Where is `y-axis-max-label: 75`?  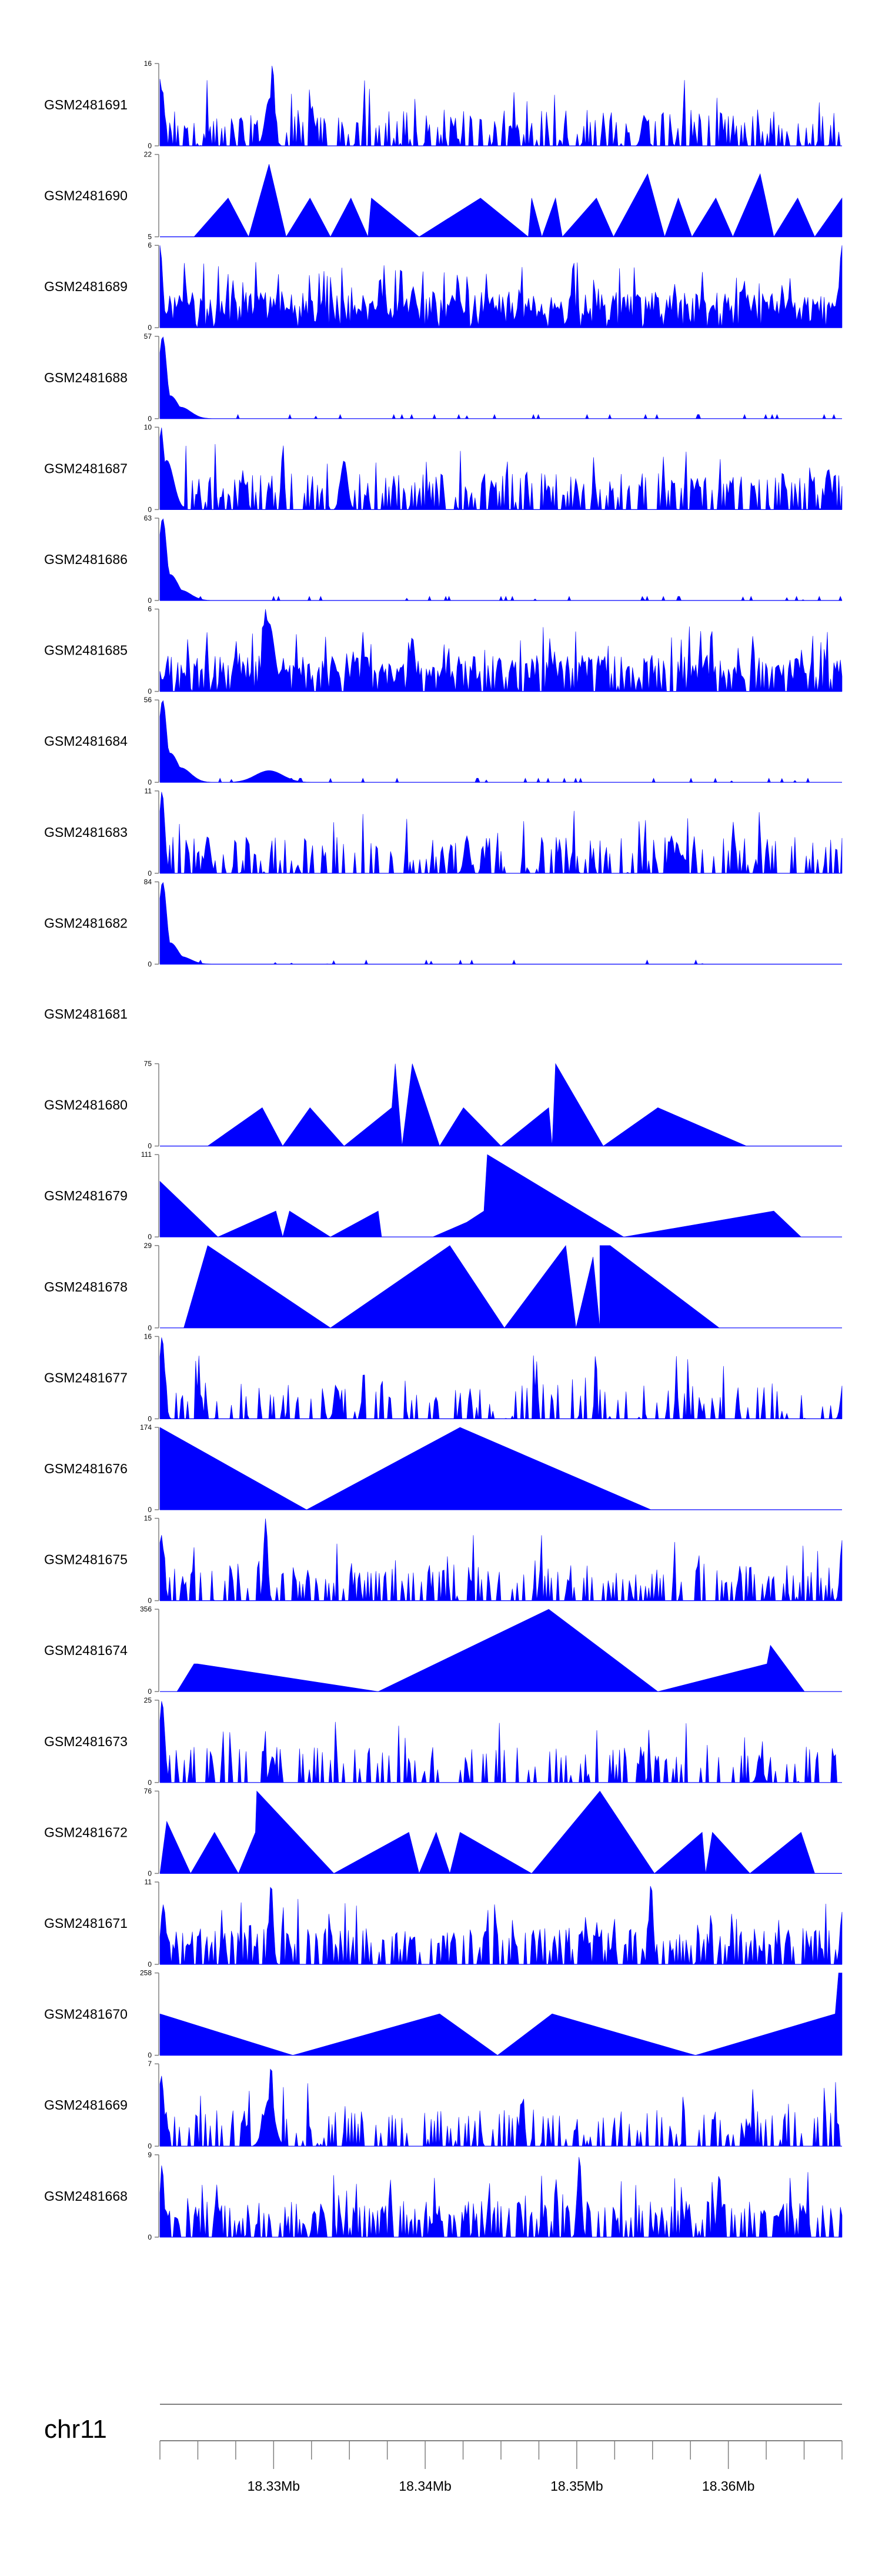
y-axis-max-label: 75 is located at coordinates (148, 1064).